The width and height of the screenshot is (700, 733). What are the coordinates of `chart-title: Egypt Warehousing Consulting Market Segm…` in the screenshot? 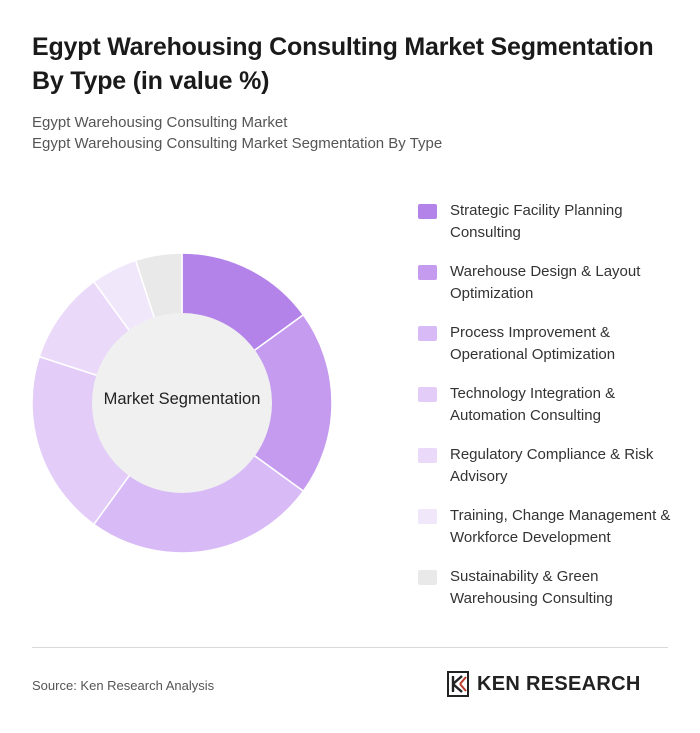 It's located at (343, 64).